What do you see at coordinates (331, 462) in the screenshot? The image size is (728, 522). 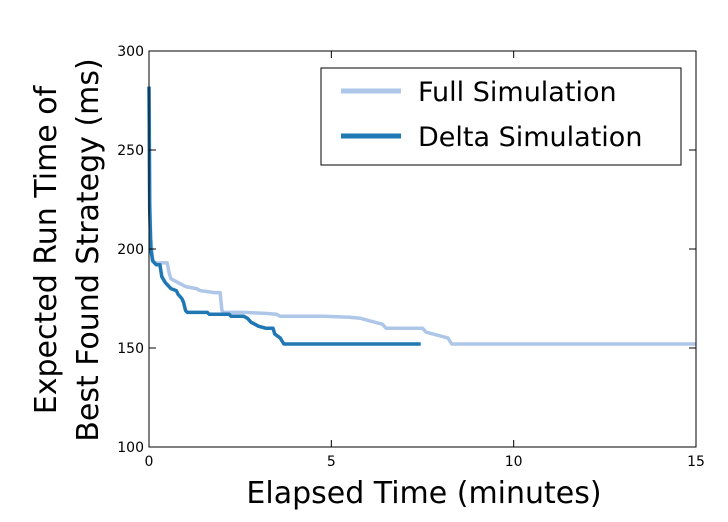 I see `x-tick-label-5: 5` at bounding box center [331, 462].